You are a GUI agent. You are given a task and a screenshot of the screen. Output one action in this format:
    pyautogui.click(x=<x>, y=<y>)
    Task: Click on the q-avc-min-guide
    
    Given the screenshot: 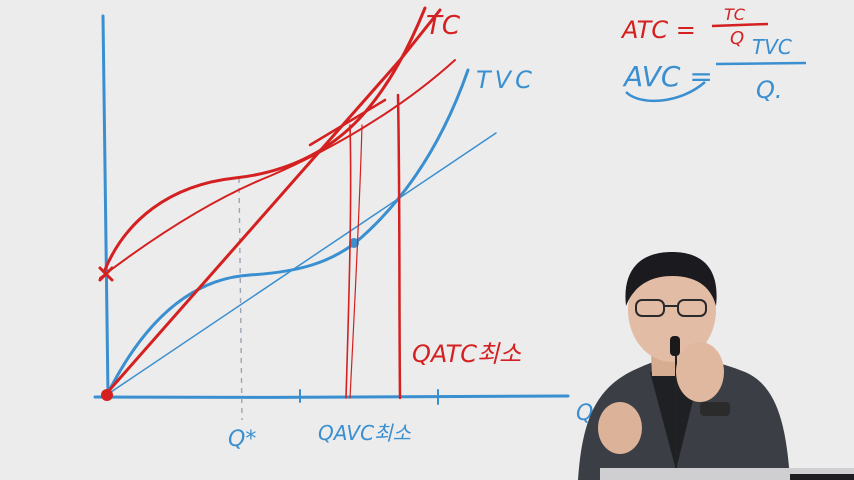 What is the action you would take?
    pyautogui.click(x=348, y=261)
    